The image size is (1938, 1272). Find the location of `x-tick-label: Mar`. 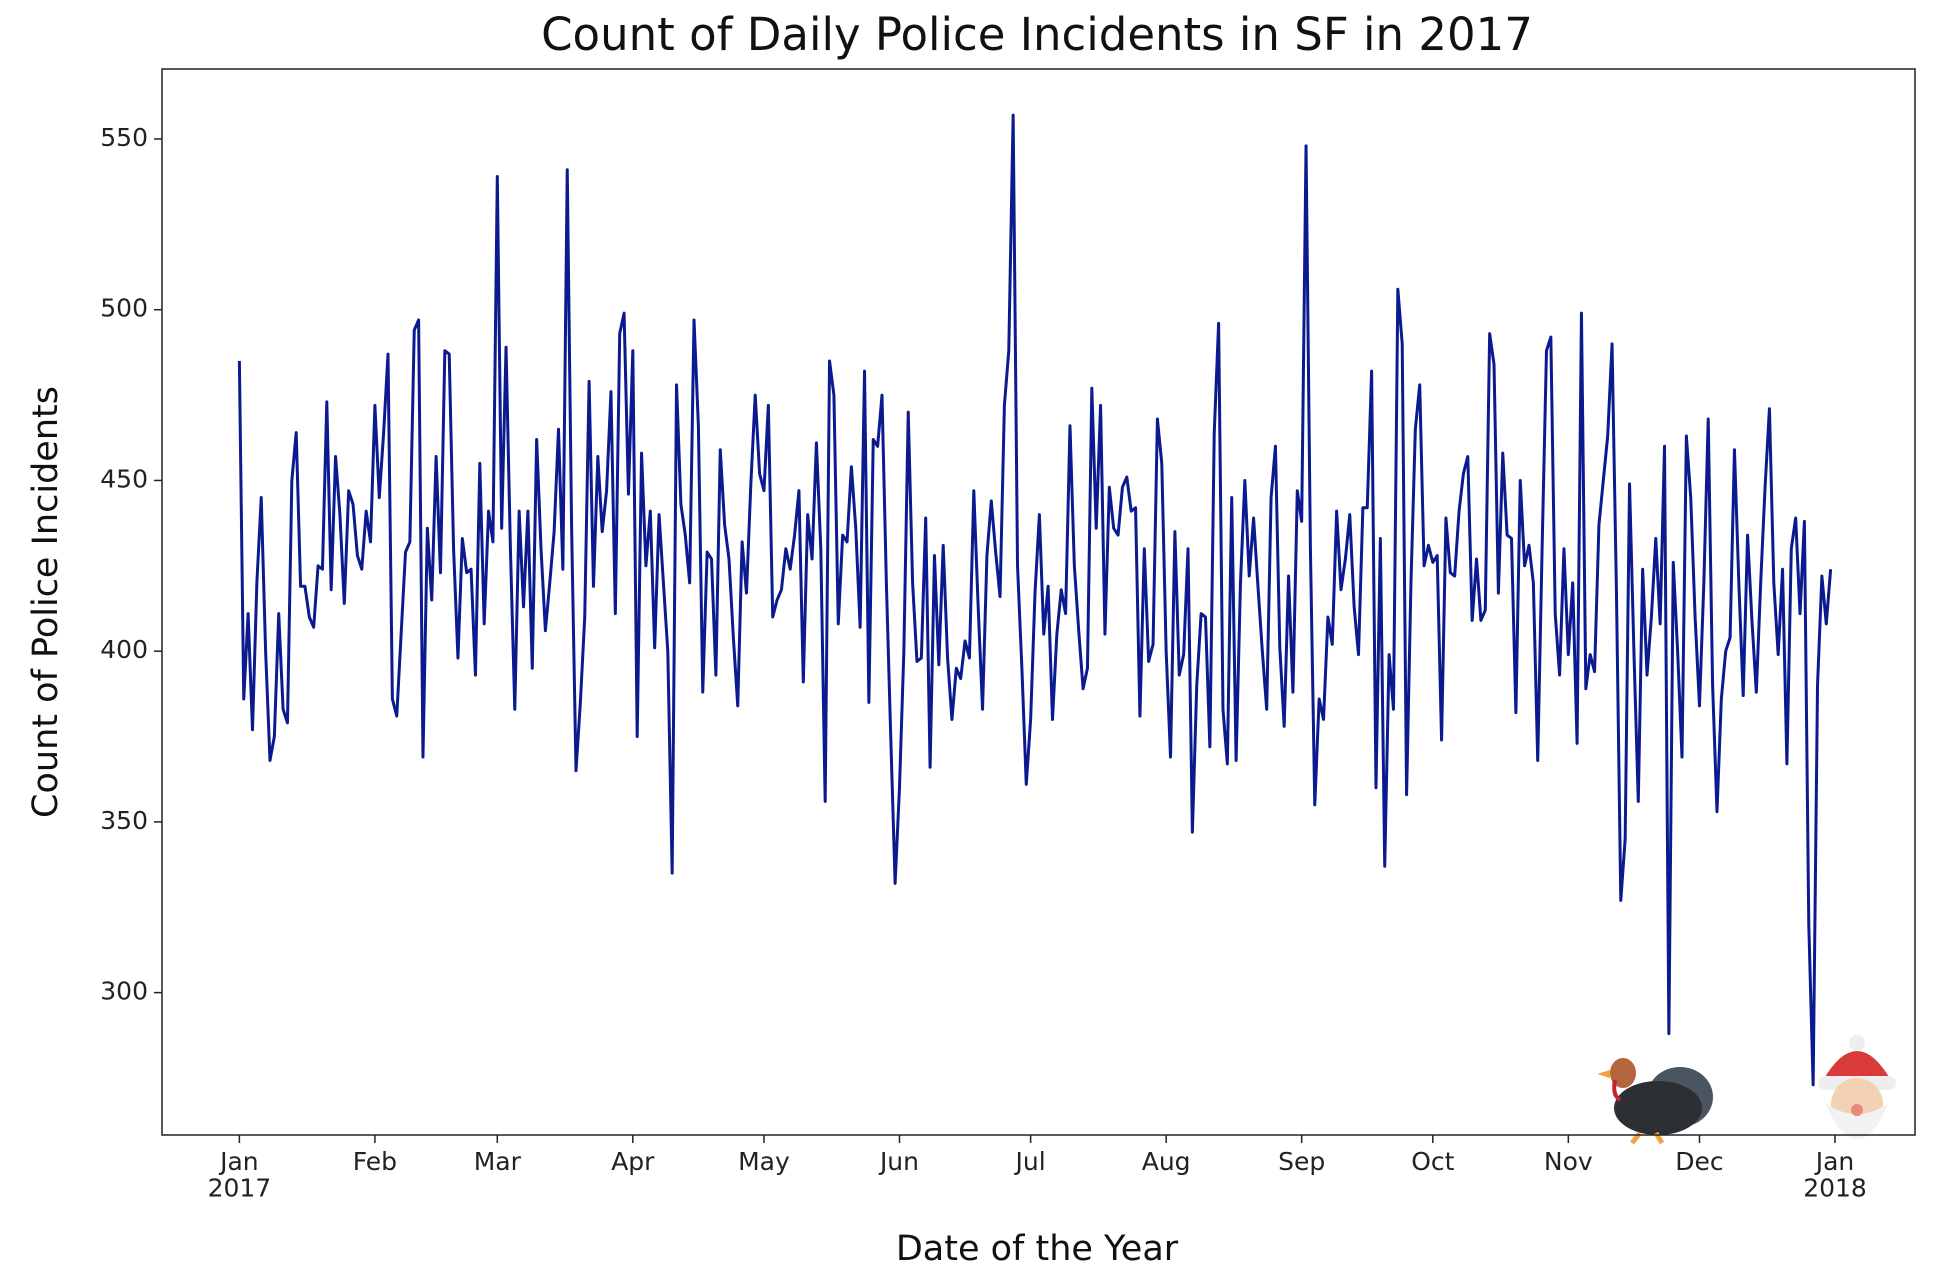

x-tick-label: Mar is located at coordinates (498, 1161).